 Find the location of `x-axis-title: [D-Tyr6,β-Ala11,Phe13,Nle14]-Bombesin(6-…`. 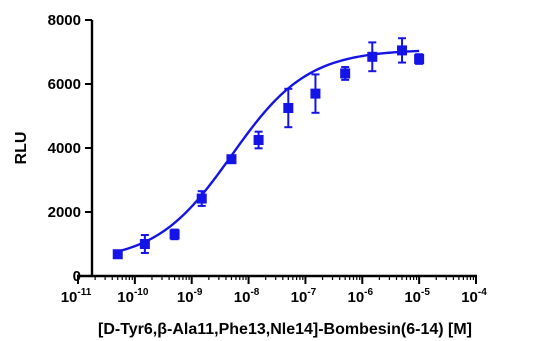

x-axis-title: [D-Tyr6,β-Ala11,Phe13,Nle14]-Bombesin(6-… is located at coordinates (285, 329).